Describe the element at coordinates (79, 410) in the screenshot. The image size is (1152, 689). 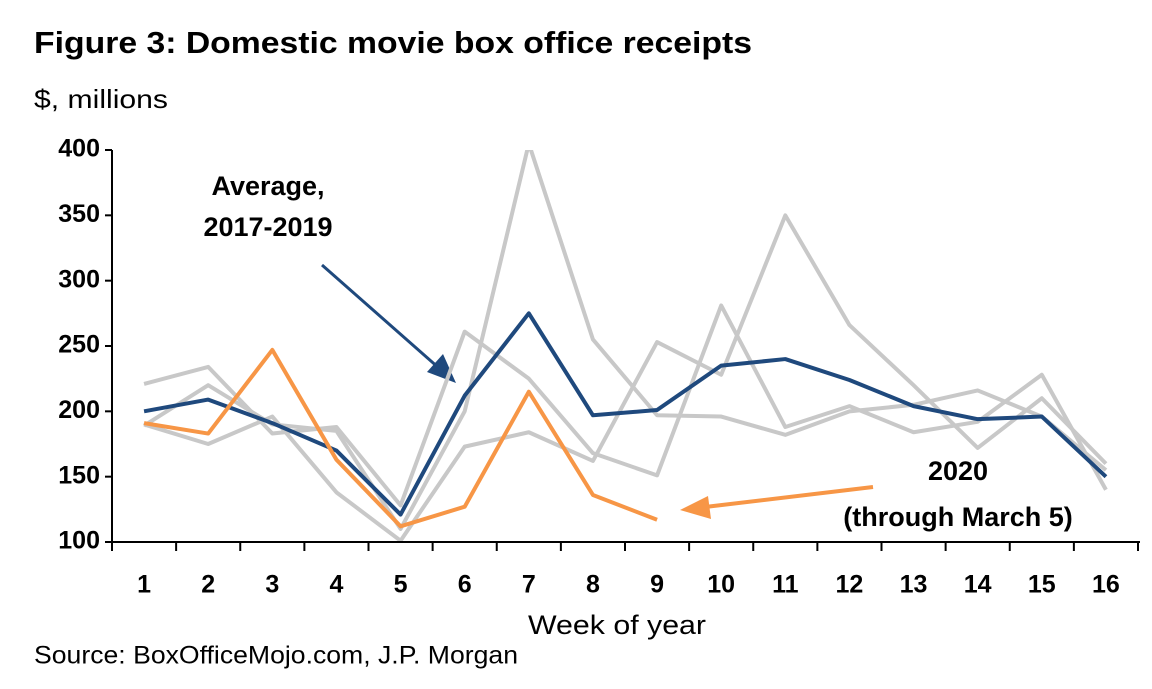
I see `y-tick-label: 200` at that location.